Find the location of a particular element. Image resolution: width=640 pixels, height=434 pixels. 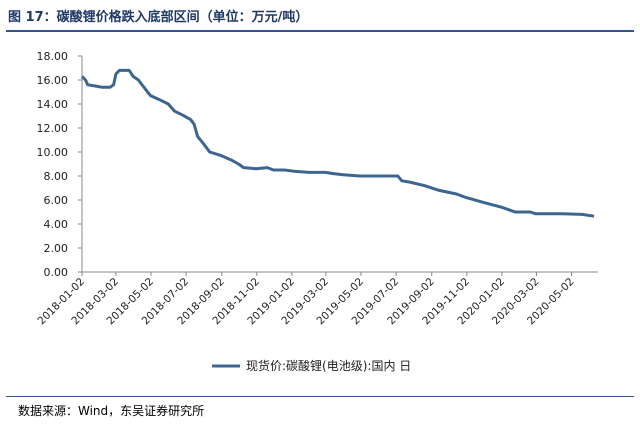

y-tick-label: 4.00 is located at coordinates (56, 224).